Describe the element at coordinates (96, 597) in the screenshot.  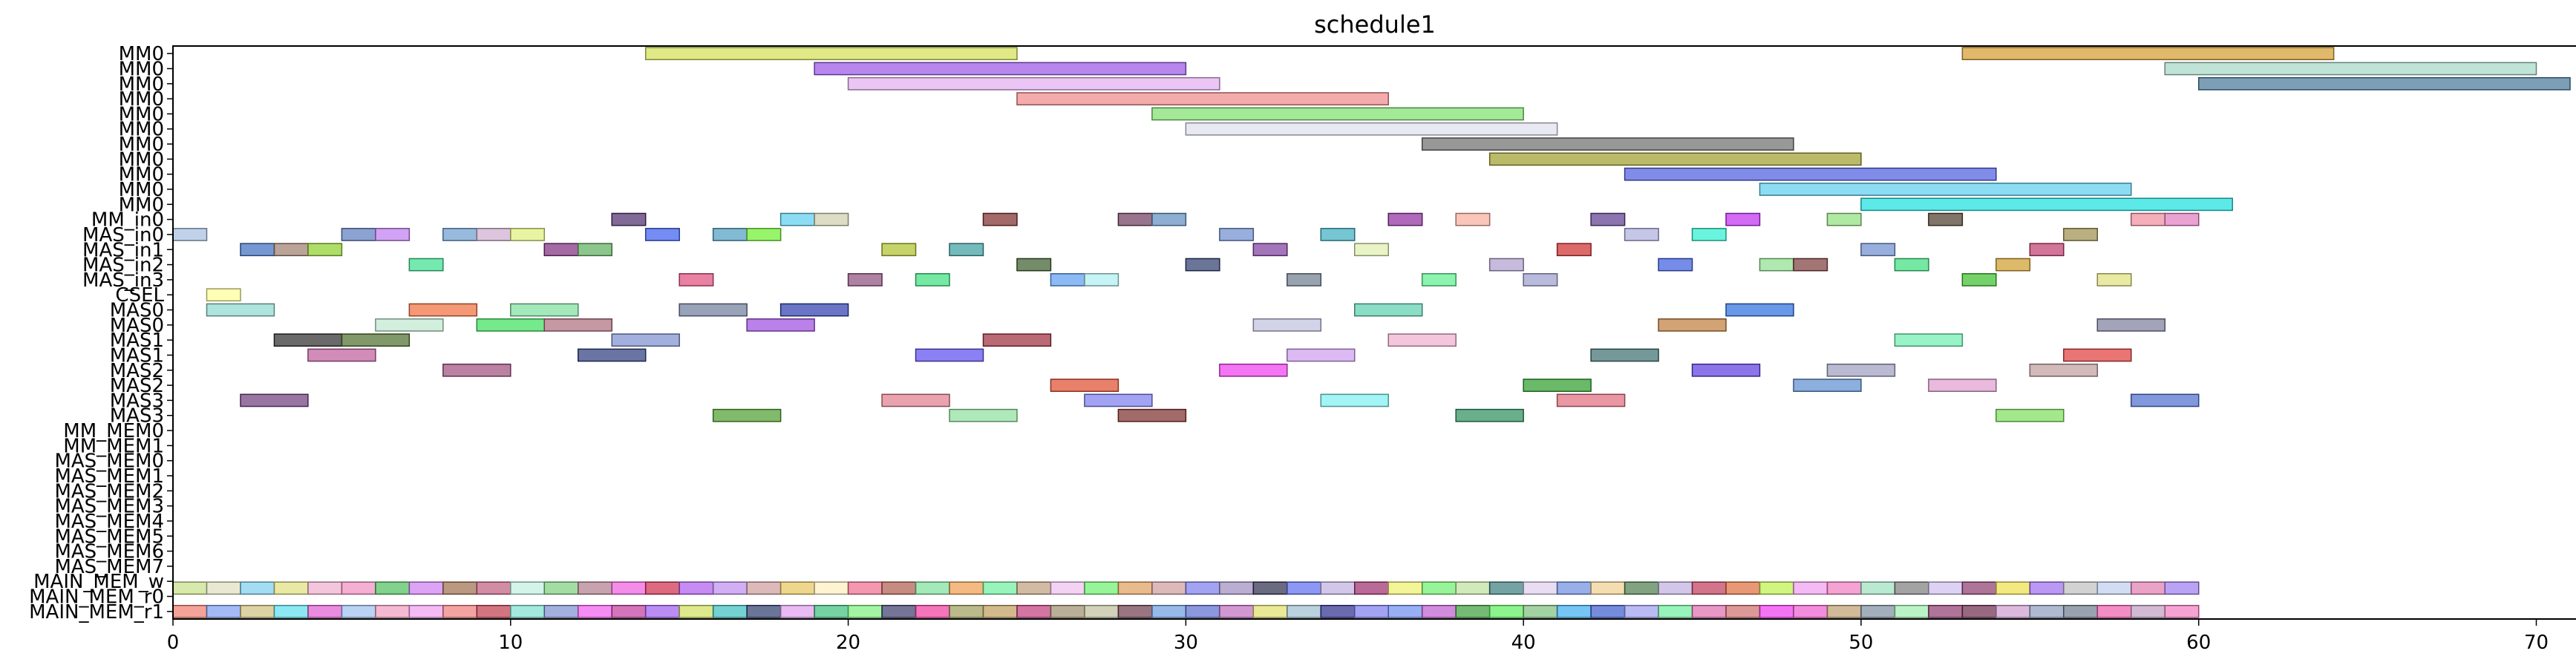
I see `y-tick-label: MAIN_MEM_r0` at that location.